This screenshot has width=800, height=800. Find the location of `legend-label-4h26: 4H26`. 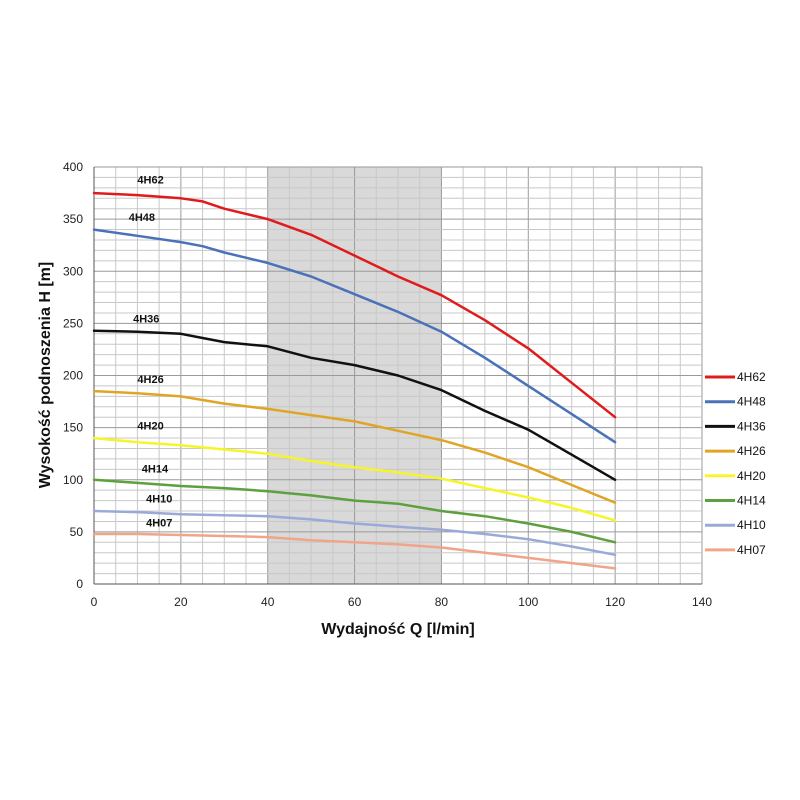

legend-label-4h26: 4H26 is located at coordinates (751, 451).